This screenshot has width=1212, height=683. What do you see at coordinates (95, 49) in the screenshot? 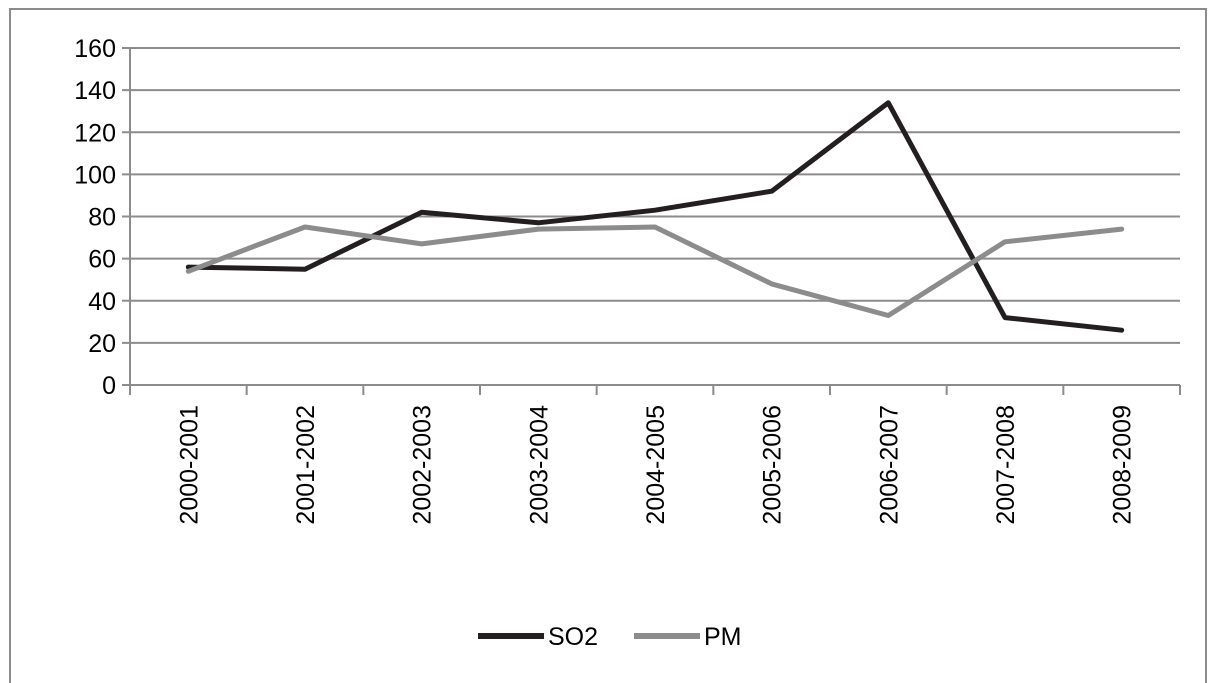
I see `y-tick-label-160: 160` at bounding box center [95, 49].